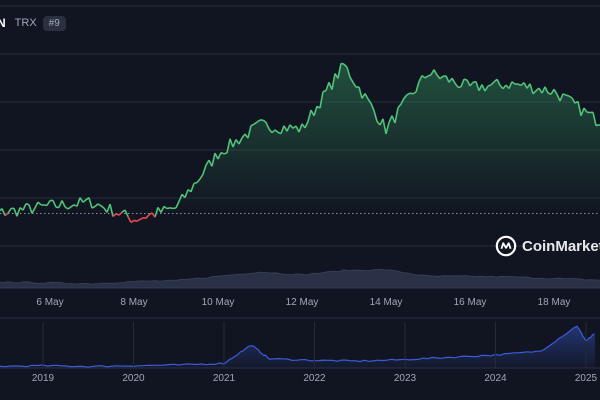  I want to click on x-tick-label: 12 May, so click(302, 302).